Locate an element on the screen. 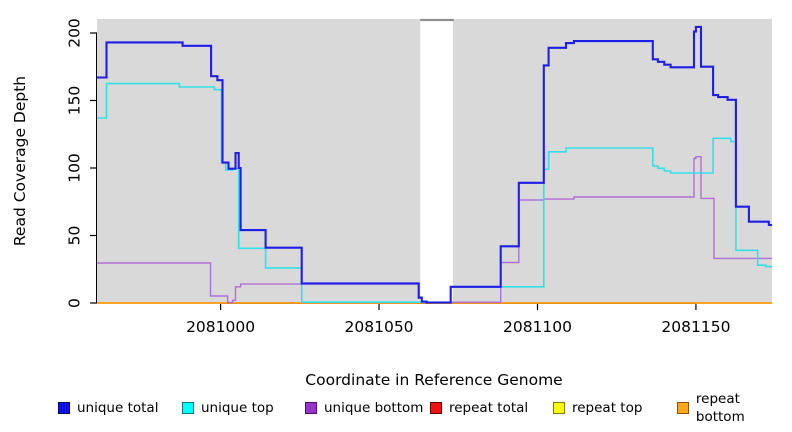 The image size is (792, 432). coverage-gap-region is located at coordinates (436, 162).